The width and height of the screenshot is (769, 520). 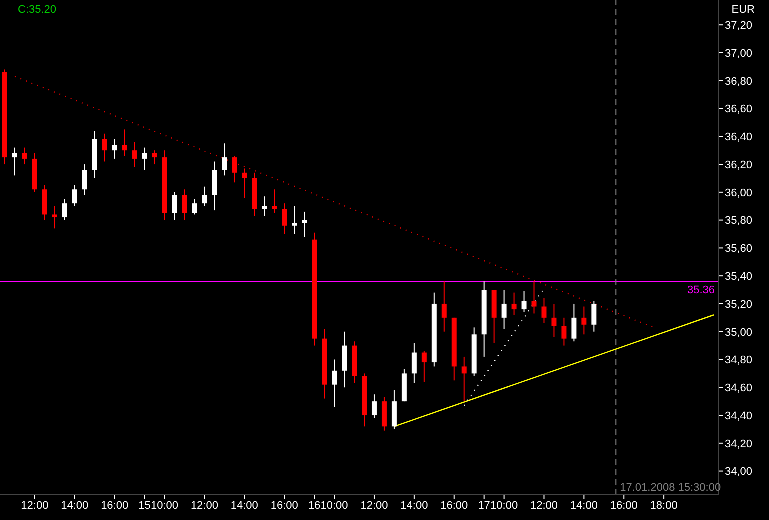 What do you see at coordinates (739, 193) in the screenshot?
I see `y-tick-label: 36,00` at bounding box center [739, 193].